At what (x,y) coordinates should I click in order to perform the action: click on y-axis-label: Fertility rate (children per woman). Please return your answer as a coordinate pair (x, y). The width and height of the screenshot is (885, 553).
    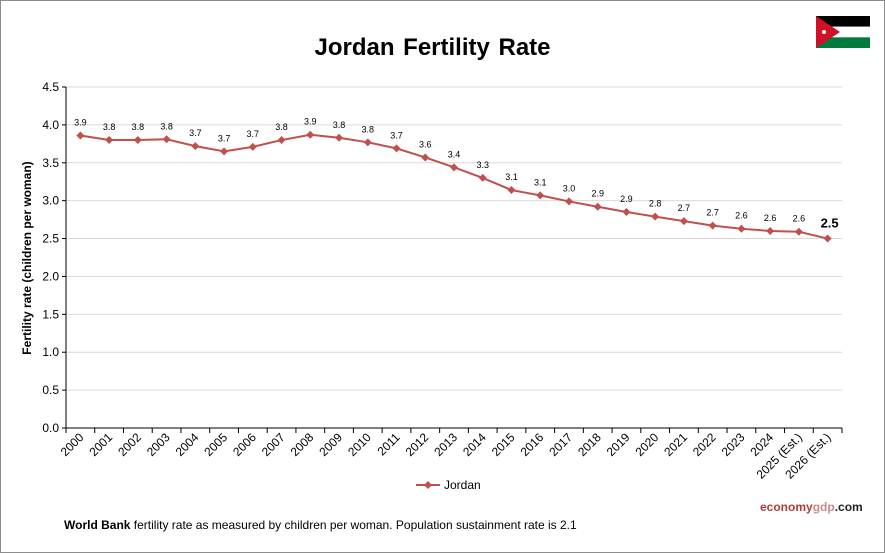
    Looking at the image, I should click on (27, 257).